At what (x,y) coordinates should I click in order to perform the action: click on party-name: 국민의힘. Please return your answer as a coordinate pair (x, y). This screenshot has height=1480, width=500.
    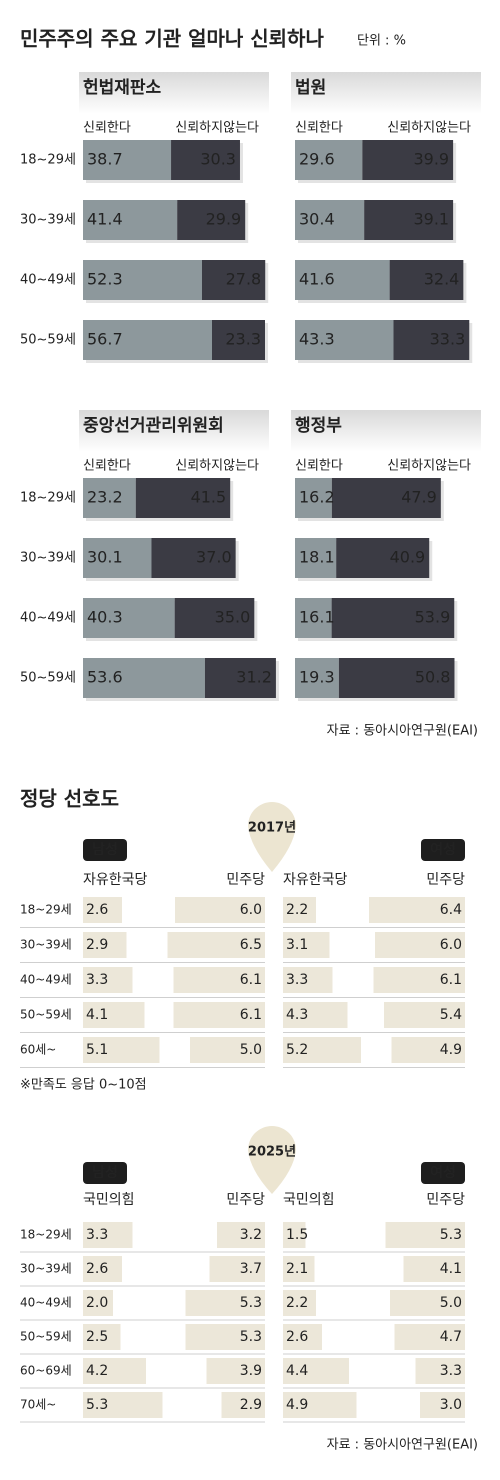
    Looking at the image, I should click on (309, 1200).